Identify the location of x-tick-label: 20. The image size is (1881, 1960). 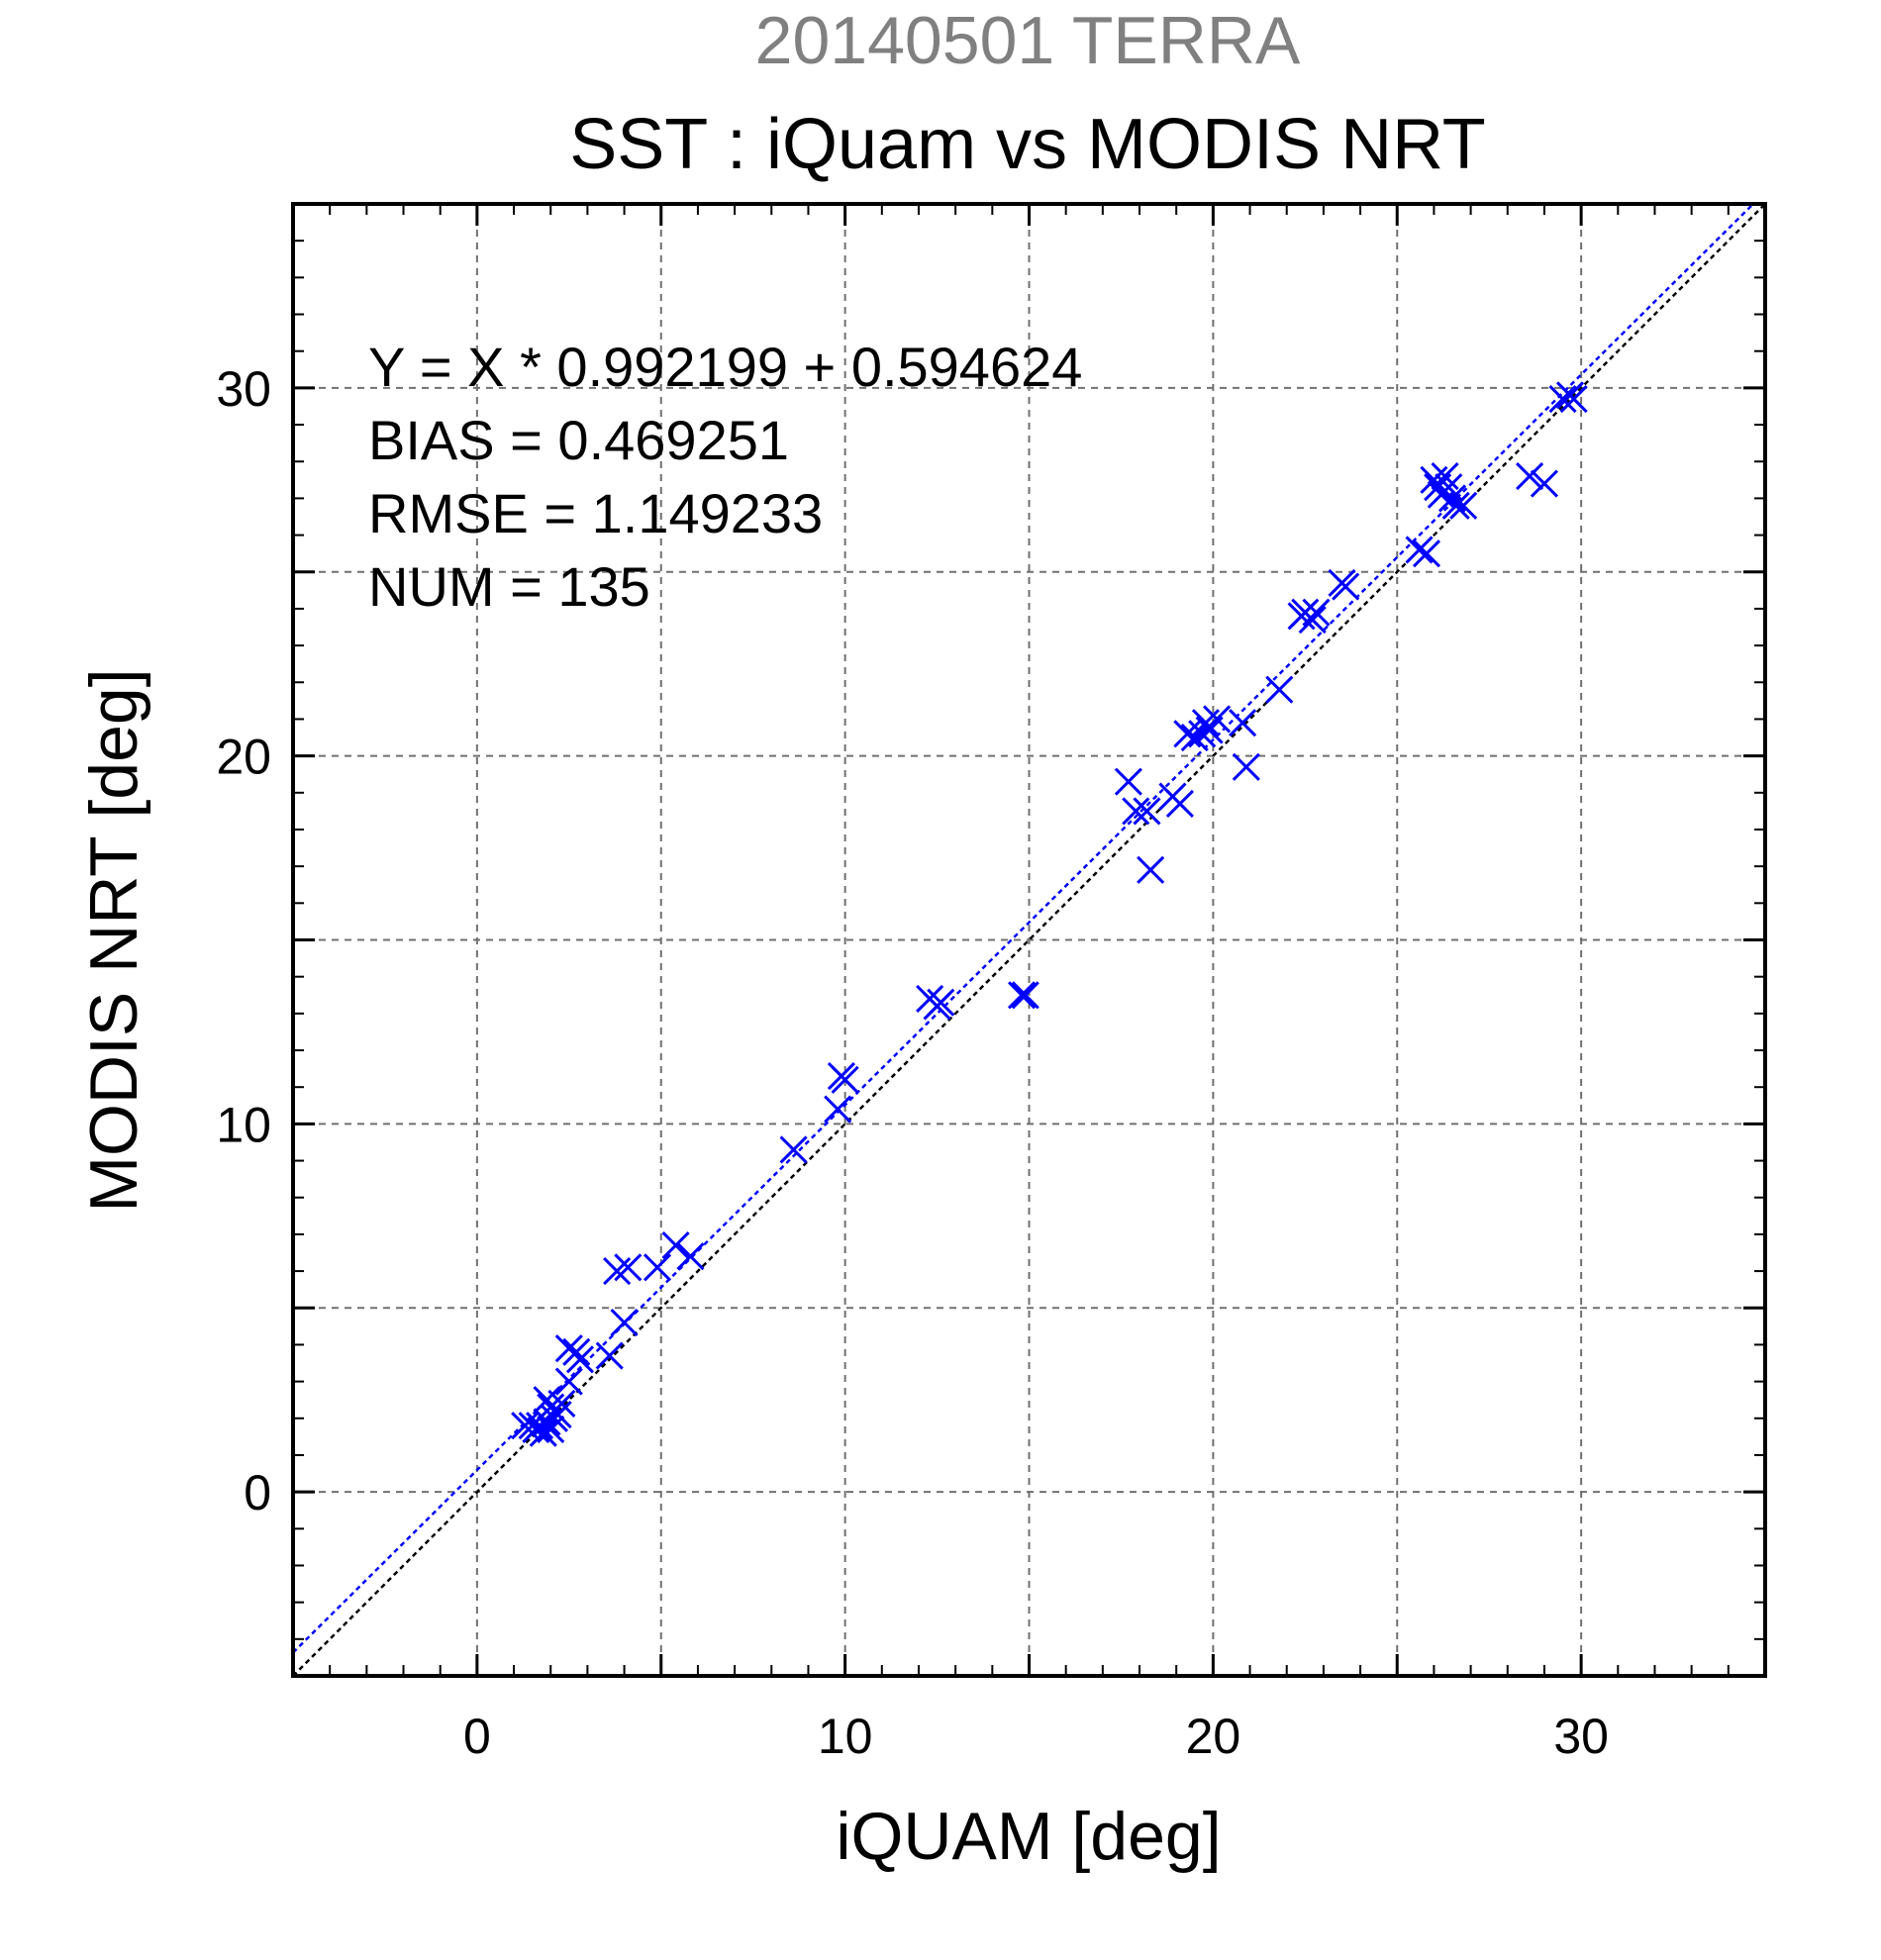
(1213, 1736).